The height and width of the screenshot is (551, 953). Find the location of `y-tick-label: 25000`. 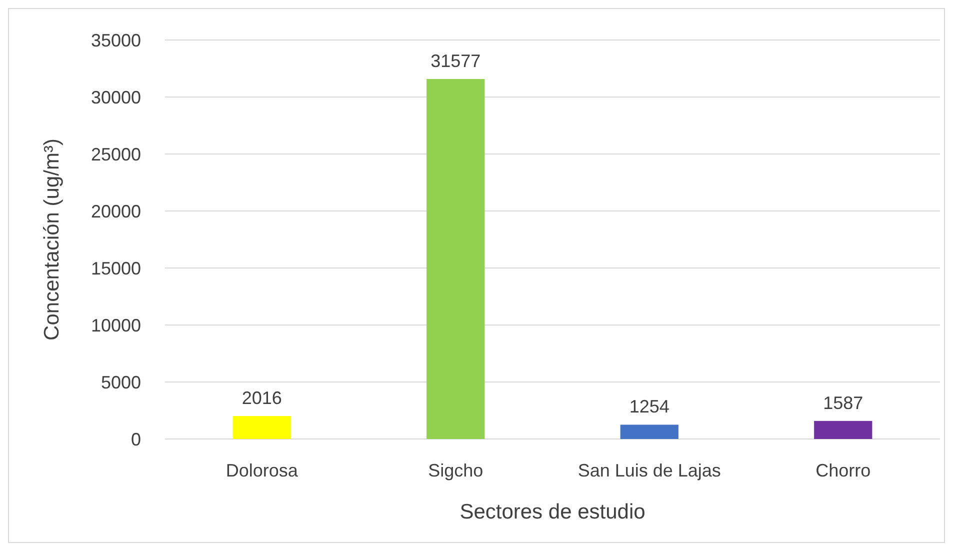

y-tick-label: 25000 is located at coordinates (115, 154).